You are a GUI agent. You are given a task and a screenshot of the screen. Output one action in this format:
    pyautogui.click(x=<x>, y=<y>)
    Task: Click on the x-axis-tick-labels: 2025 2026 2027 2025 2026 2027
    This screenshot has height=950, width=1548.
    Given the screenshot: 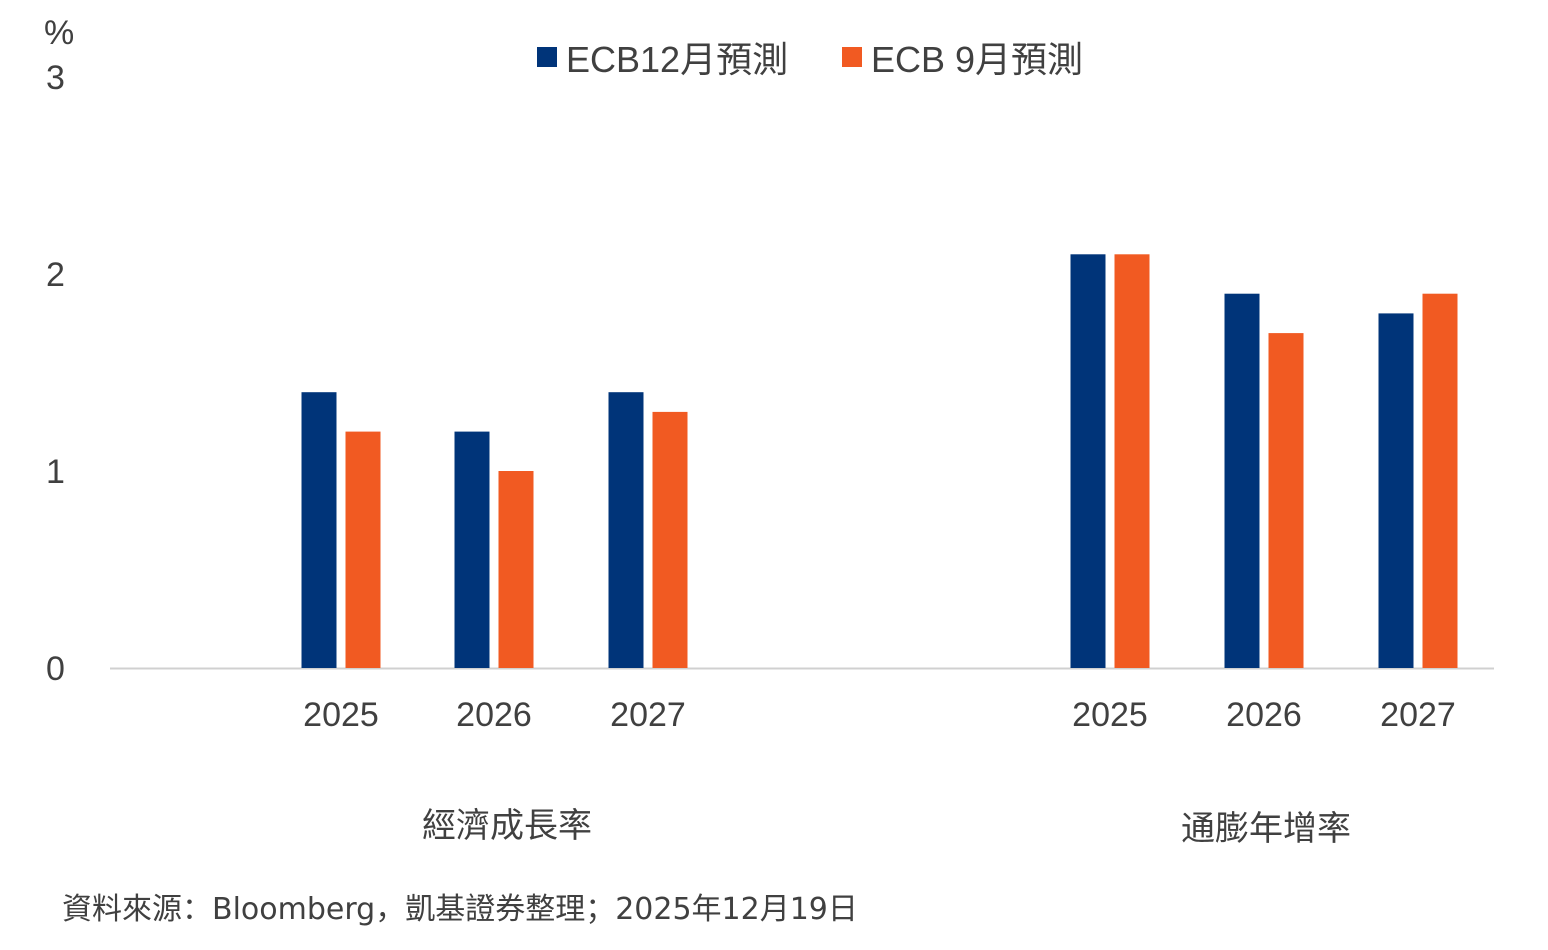 What is the action you would take?
    pyautogui.click(x=879, y=715)
    